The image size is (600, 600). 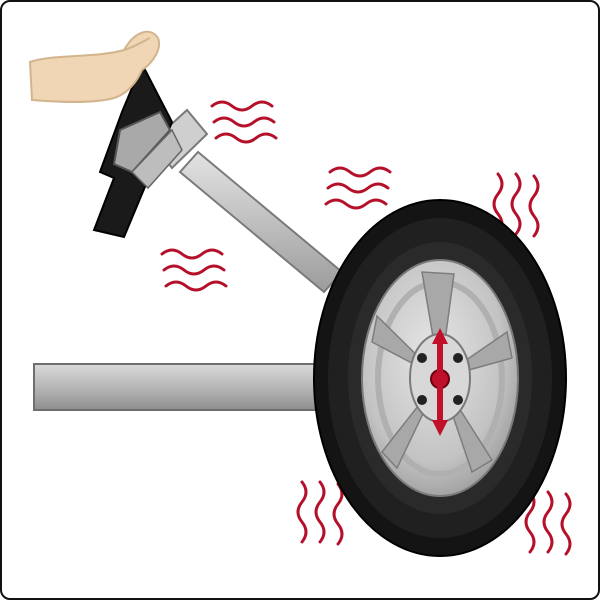 What do you see at coordinates (184, 387) in the screenshot?
I see `axle` at bounding box center [184, 387].